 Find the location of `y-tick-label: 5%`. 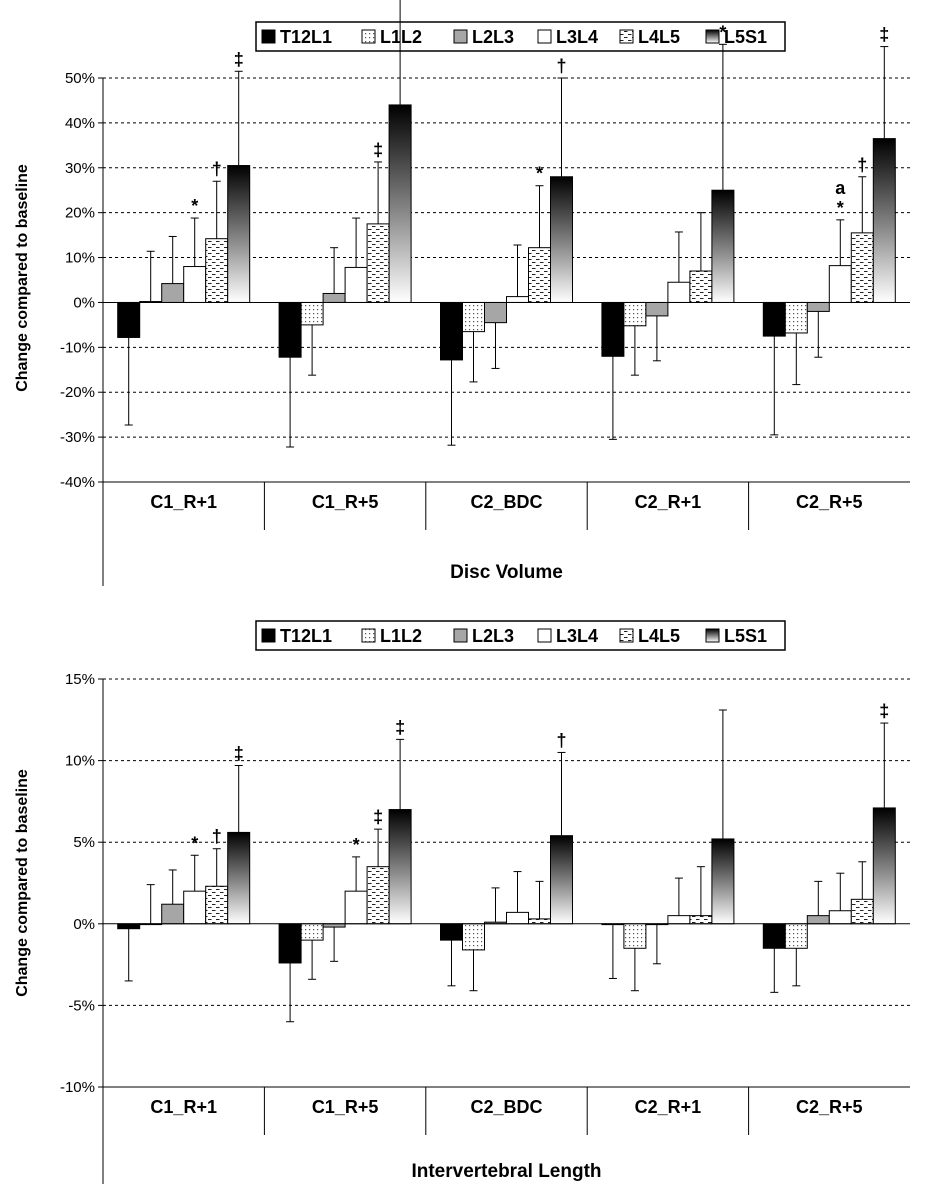

y-tick-label: 5% is located at coordinates (84, 842).